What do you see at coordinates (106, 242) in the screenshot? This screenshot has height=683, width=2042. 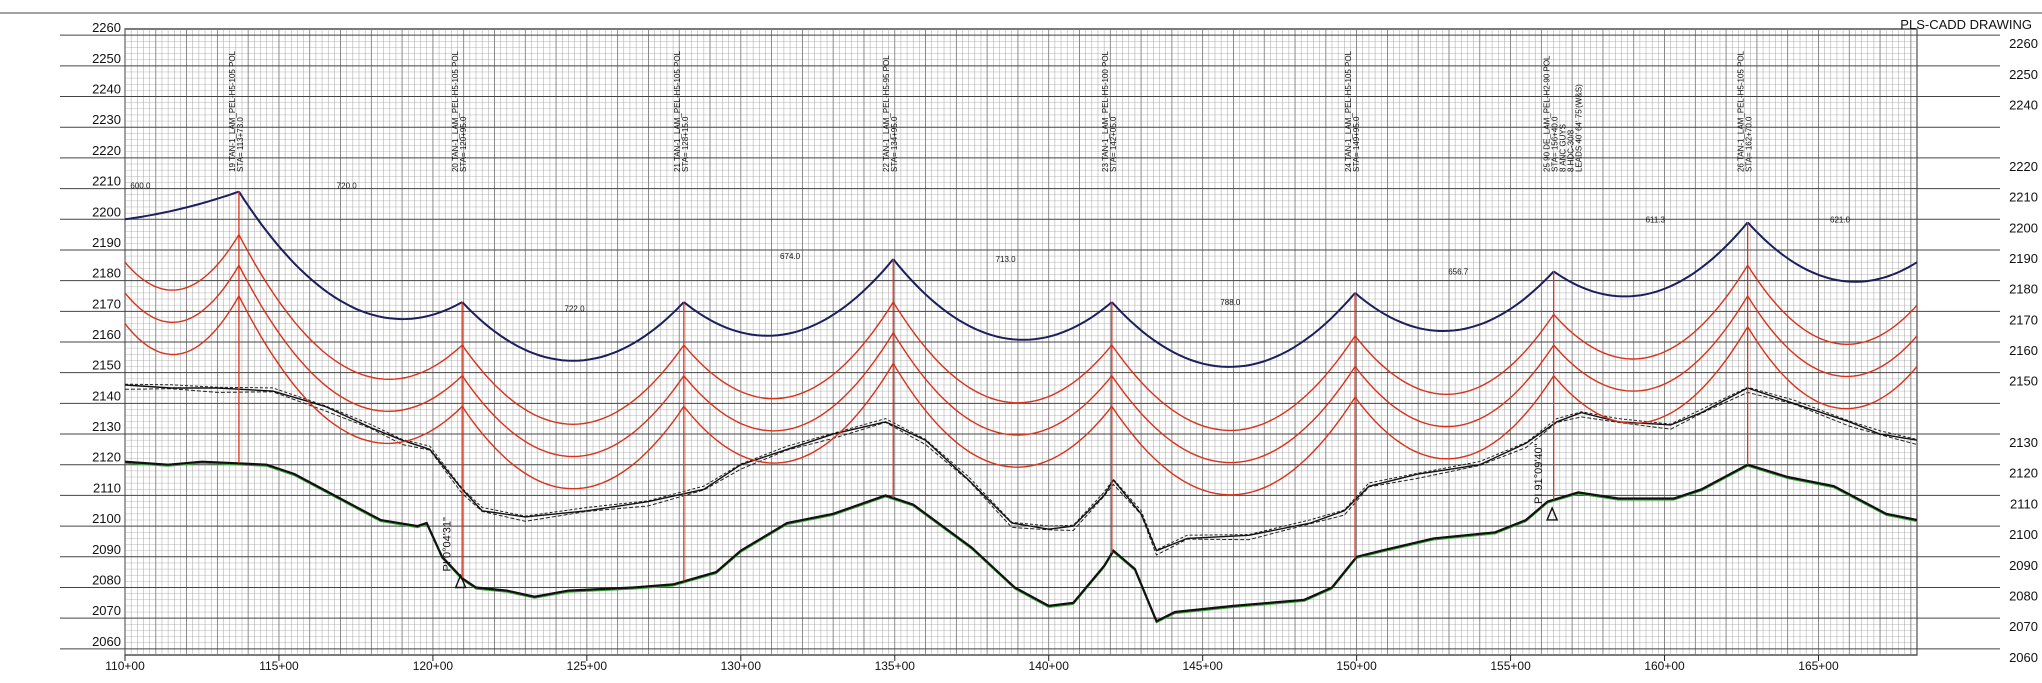 I see `elevation-label-left: 2190` at bounding box center [106, 242].